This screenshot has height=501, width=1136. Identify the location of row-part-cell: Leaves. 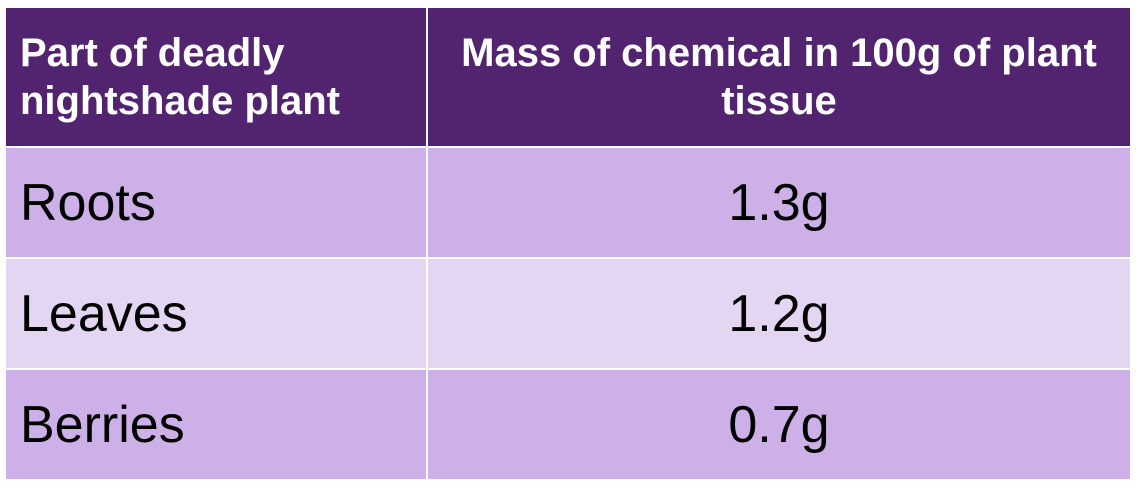
(216, 313).